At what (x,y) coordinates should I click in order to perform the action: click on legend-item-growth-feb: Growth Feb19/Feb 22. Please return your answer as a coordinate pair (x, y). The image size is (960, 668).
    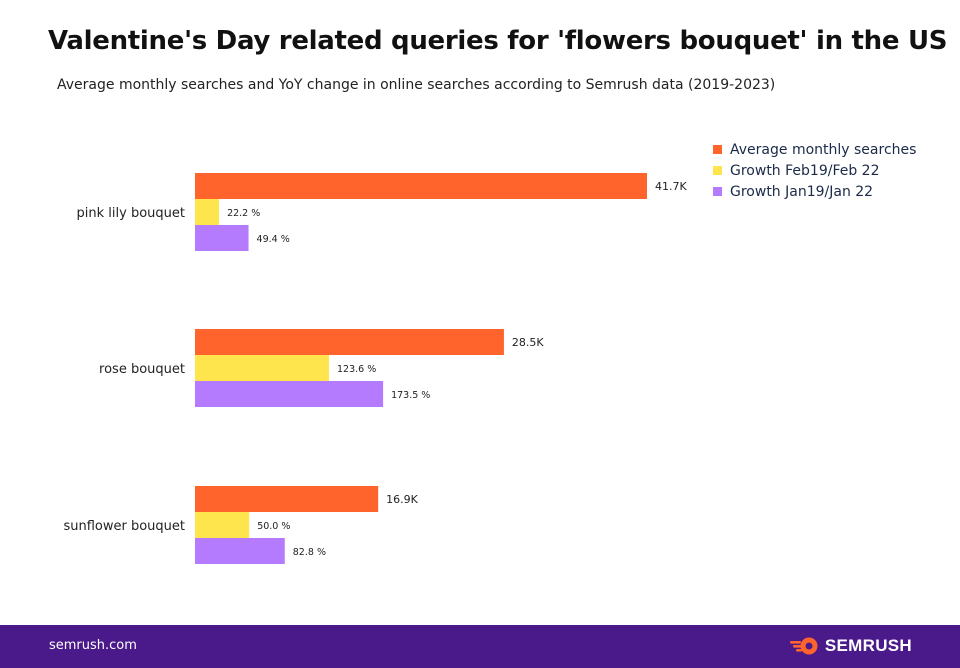
    Looking at the image, I should click on (814, 170).